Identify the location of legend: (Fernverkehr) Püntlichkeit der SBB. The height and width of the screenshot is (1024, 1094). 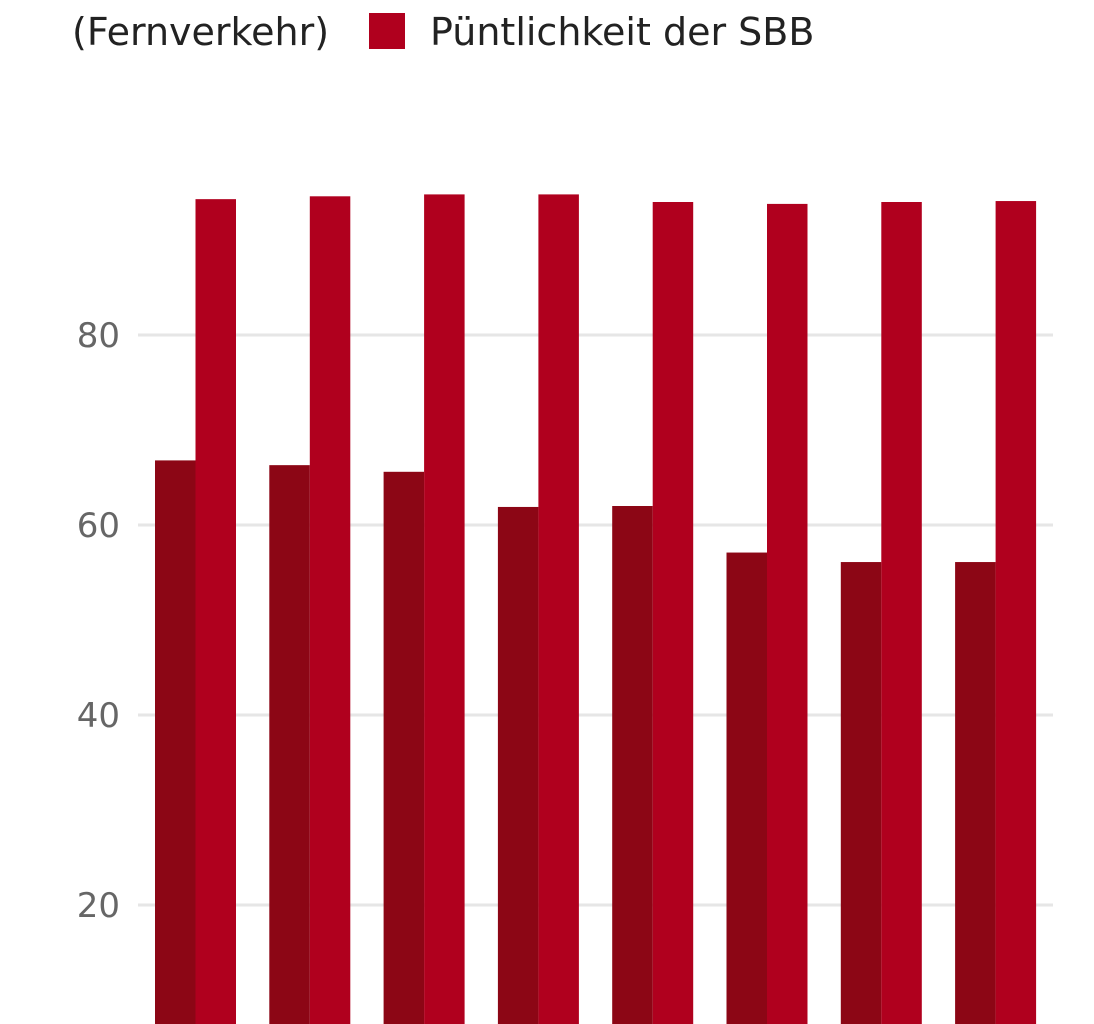
(443, 32).